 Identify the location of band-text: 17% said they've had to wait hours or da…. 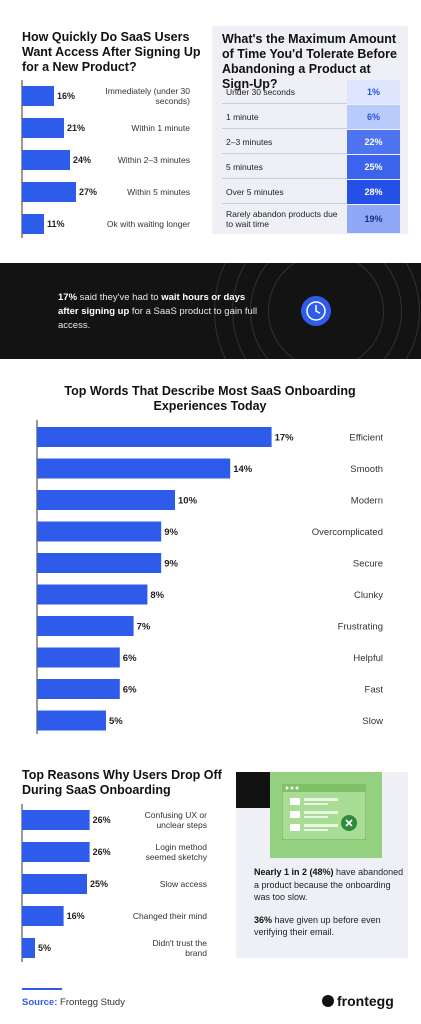
(158, 311).